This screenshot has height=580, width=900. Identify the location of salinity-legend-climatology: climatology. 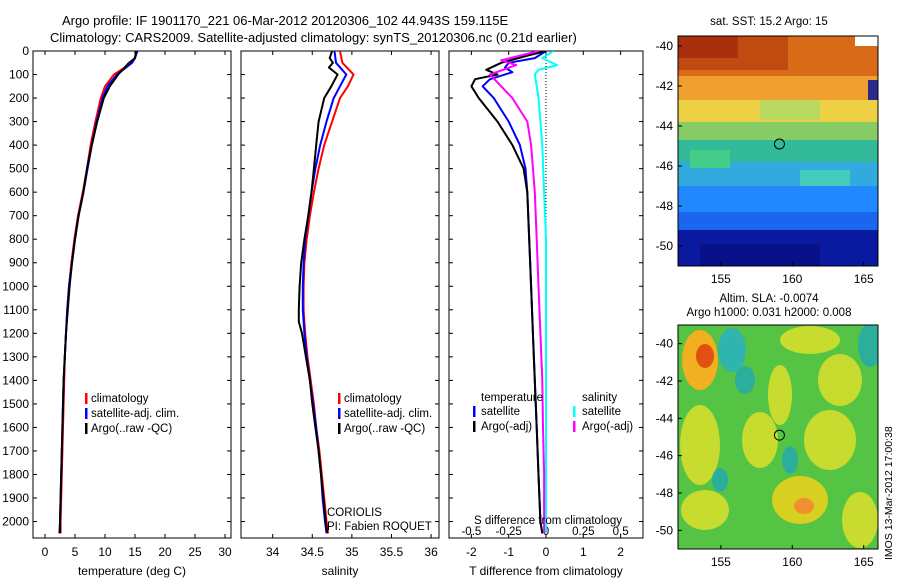
(373, 399).